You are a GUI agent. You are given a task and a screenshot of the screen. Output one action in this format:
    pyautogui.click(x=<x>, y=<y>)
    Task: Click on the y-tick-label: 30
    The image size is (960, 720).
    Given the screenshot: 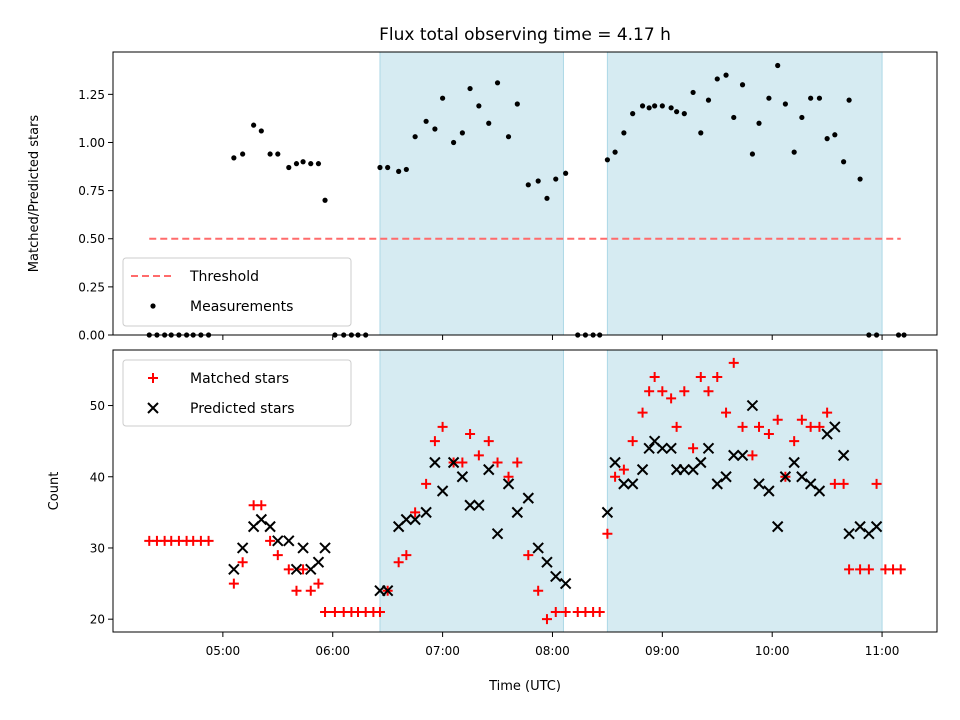 What is the action you would take?
    pyautogui.click(x=97, y=548)
    